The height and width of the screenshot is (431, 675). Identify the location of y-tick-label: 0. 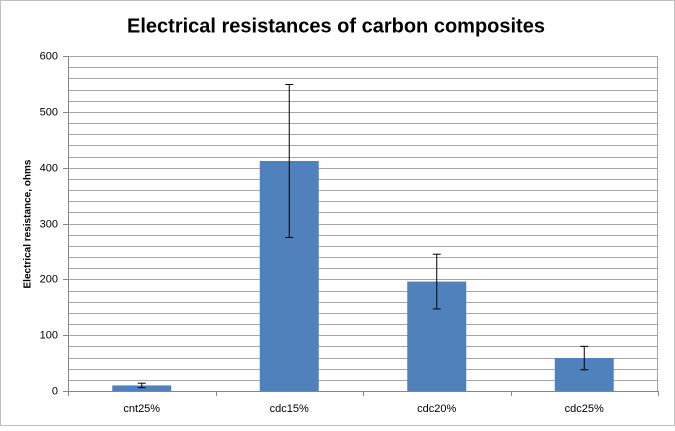
(55, 391).